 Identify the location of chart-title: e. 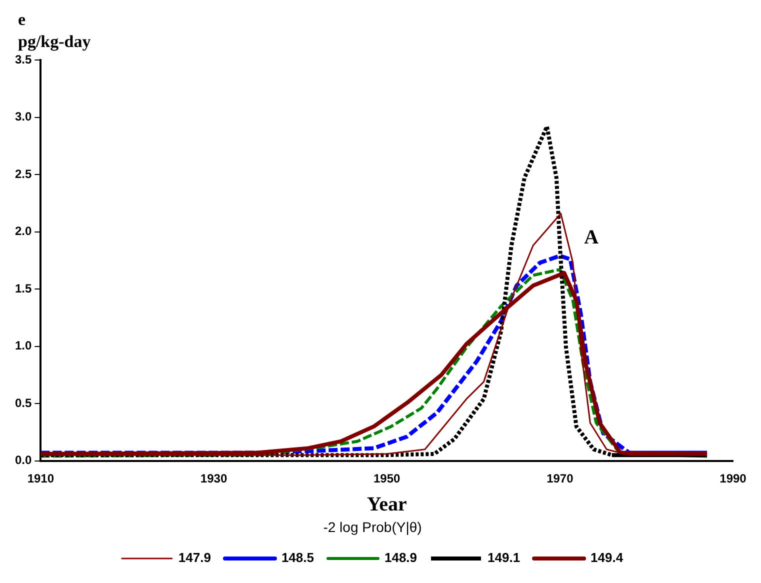
(22, 19).